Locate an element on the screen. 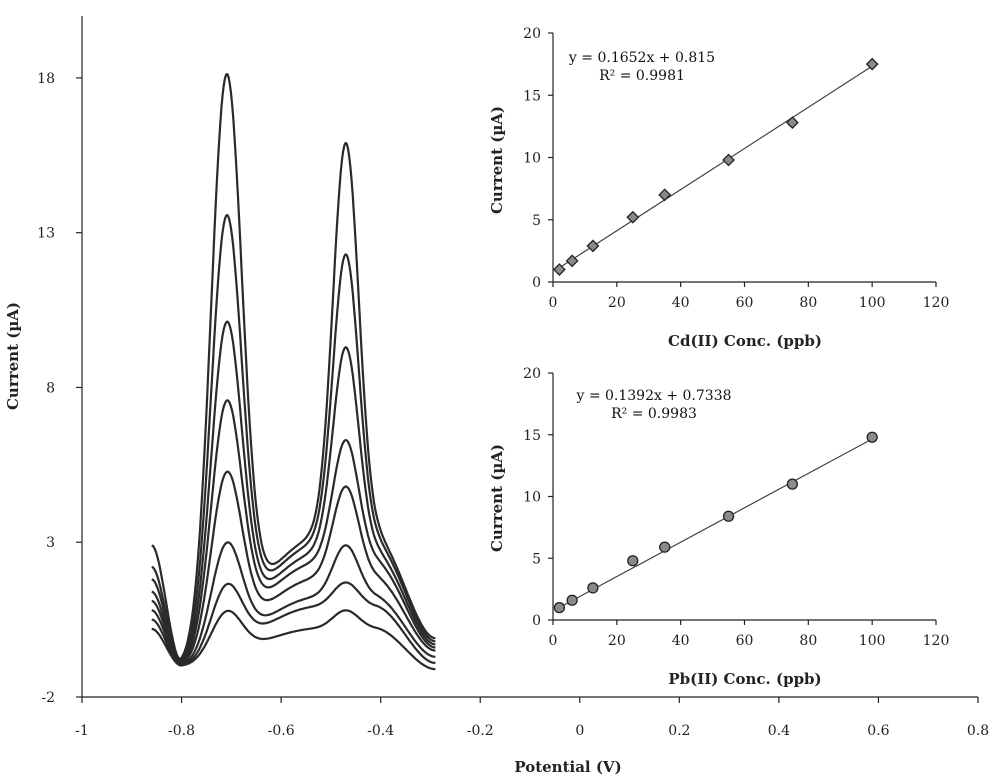 The image size is (1000, 780). pb-y-tick-label: 15 is located at coordinates (532, 436).